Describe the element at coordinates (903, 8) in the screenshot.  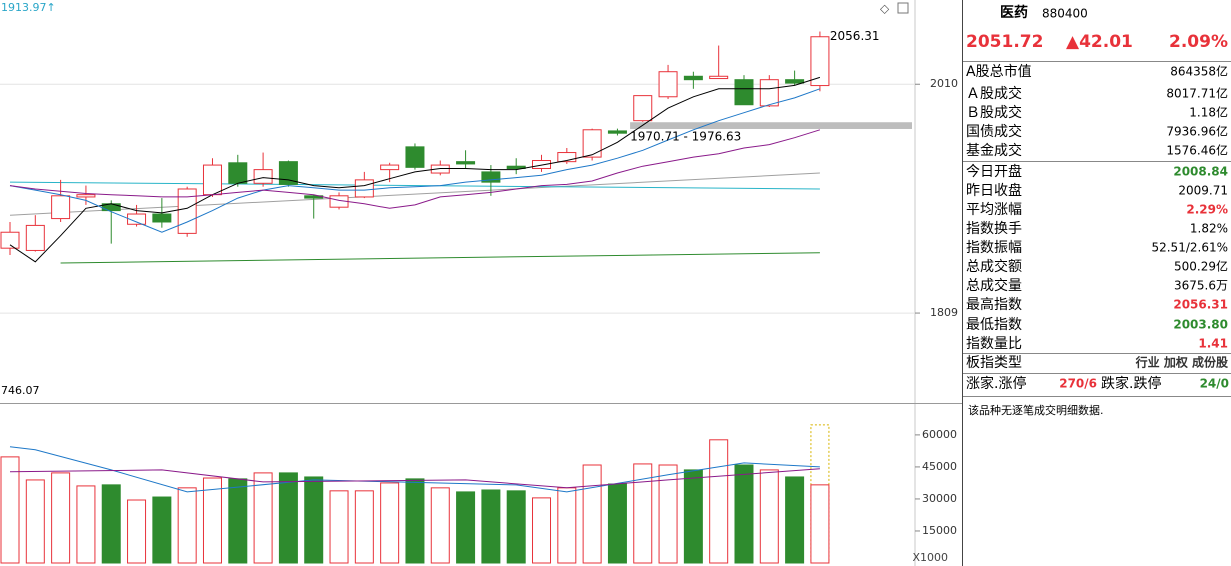
I see `icon-box` at that location.